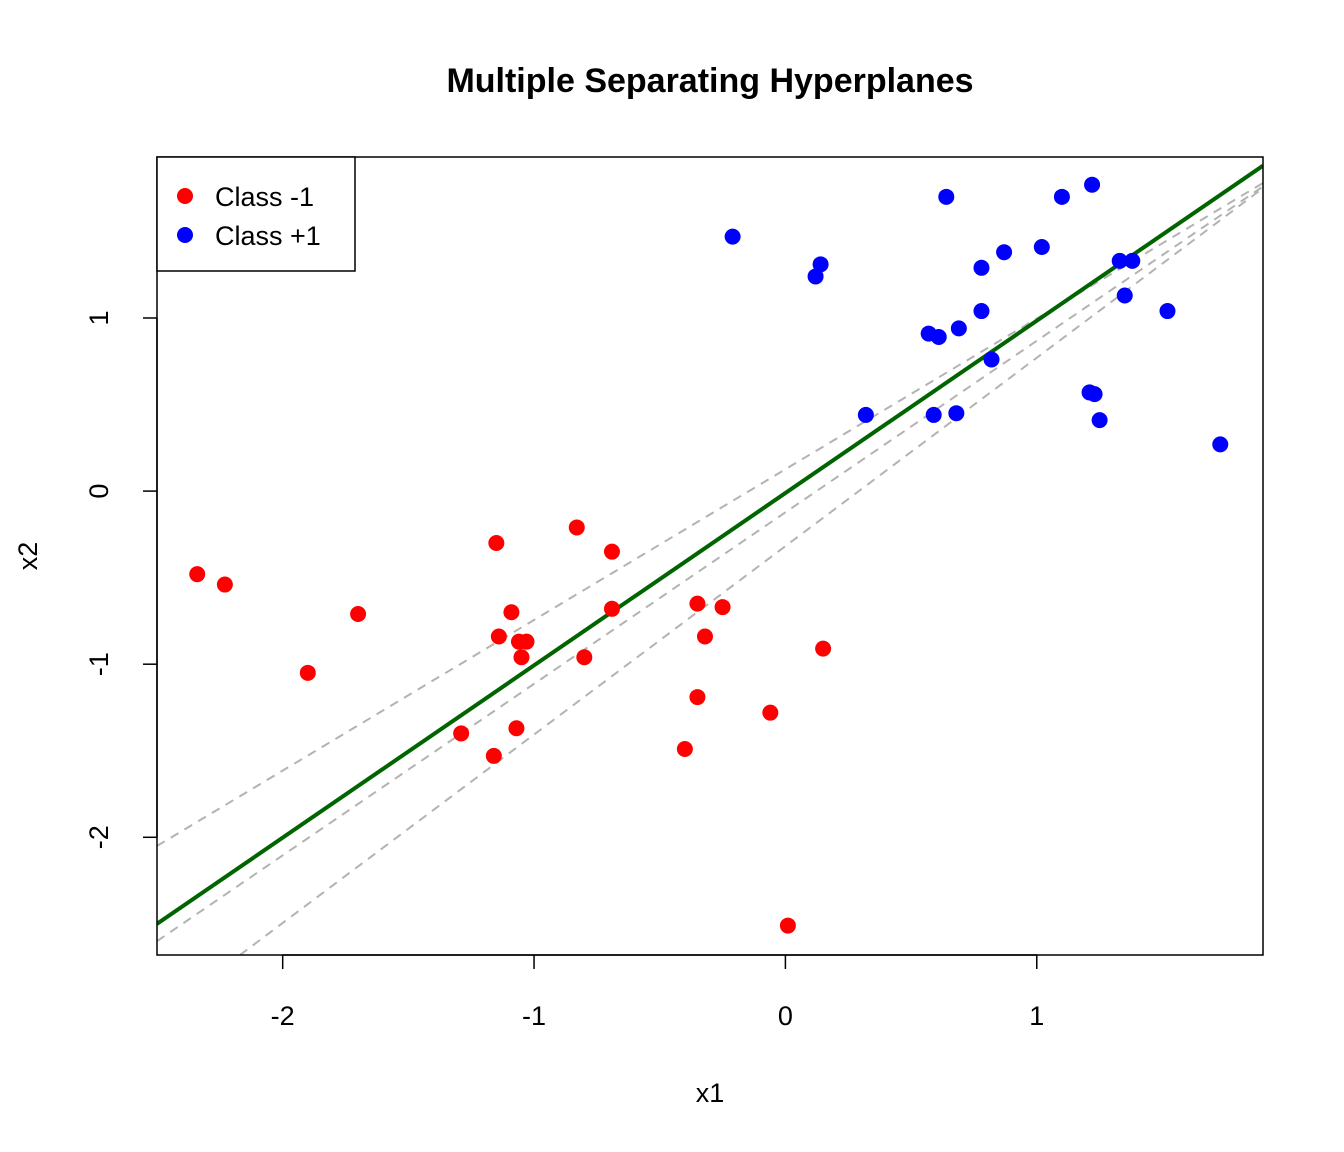 This screenshot has height=1152, width=1344. What do you see at coordinates (283, 1016) in the screenshot?
I see `x-tick-label: -2` at bounding box center [283, 1016].